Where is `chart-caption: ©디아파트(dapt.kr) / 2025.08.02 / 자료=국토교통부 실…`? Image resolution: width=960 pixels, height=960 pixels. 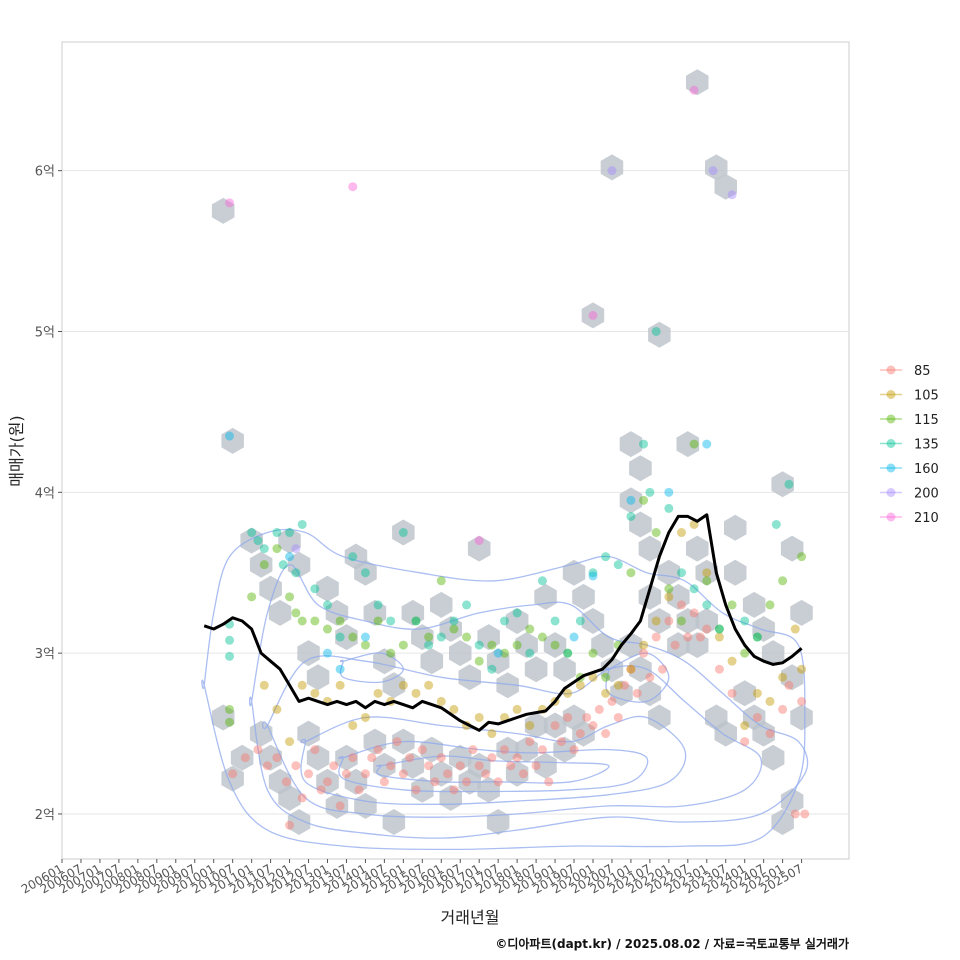
chart-caption: ©디아파트(dapt.kr) / 2025.08.02 / 자료=국토교통부 실… is located at coordinates (672, 943).